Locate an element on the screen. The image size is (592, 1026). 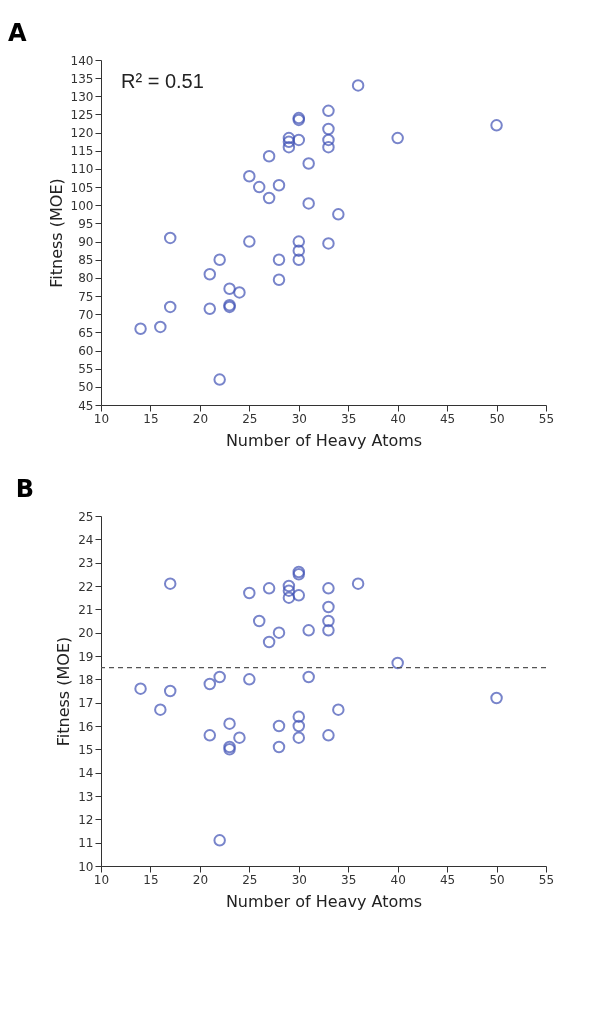
chart-title: A is located at coordinates (18, 33).